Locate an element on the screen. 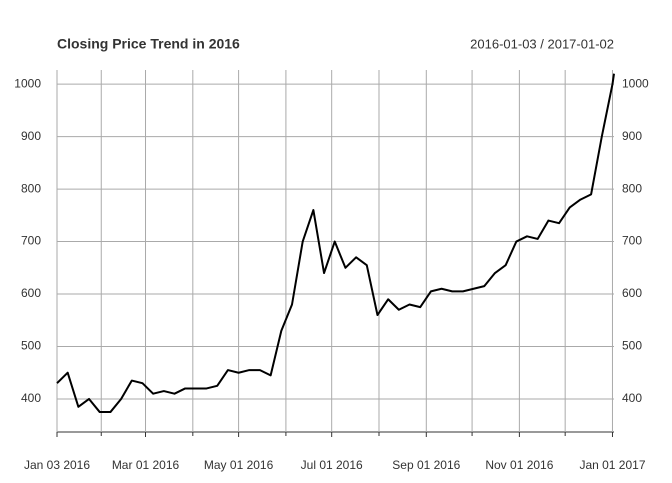 This screenshot has height=483, width=672. x-tick-label: Mar 01 2016 is located at coordinates (146, 465).